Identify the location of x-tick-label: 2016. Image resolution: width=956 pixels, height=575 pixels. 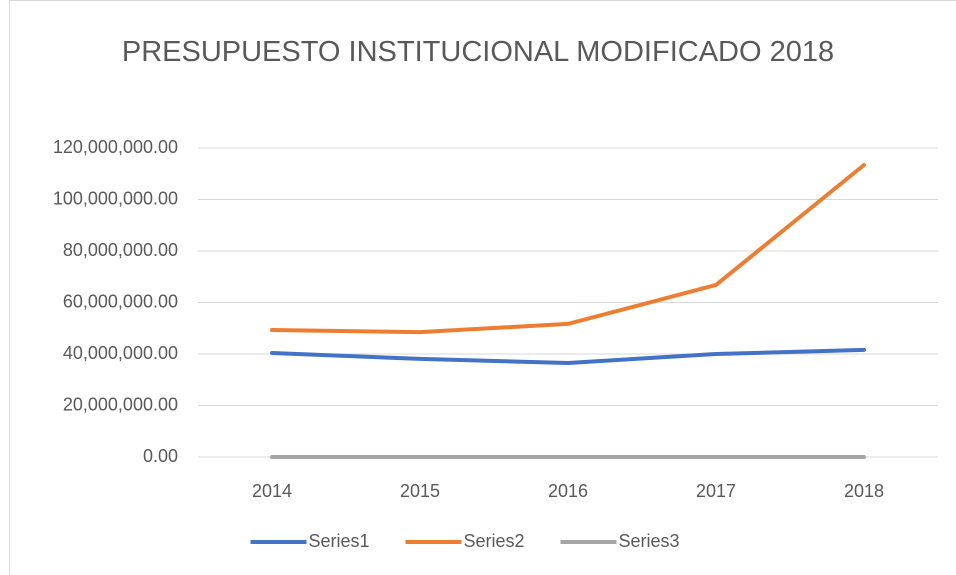
(568, 491).